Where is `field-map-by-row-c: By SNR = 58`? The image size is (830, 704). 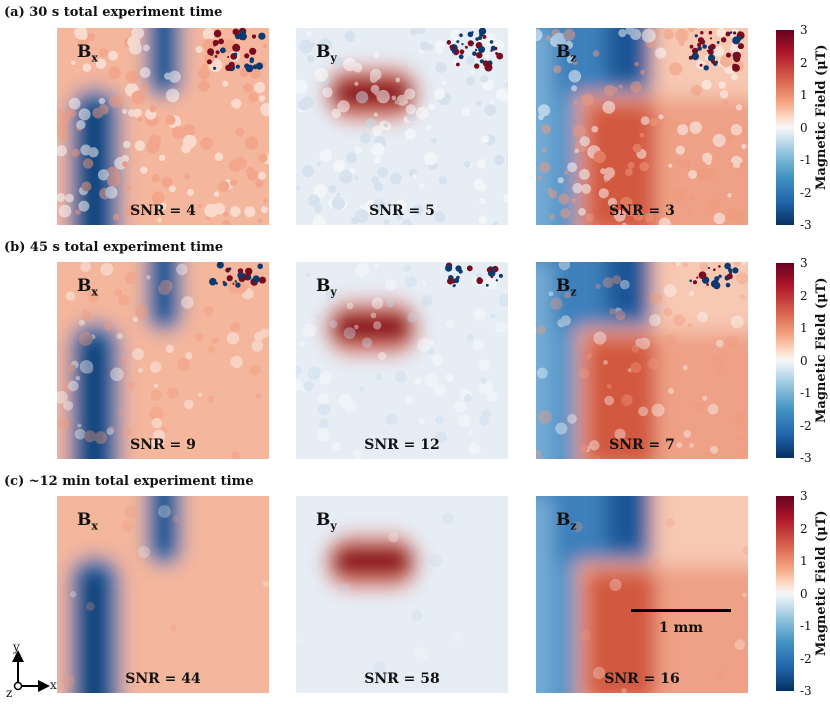
field-map-by-row-c: By SNR = 58 is located at coordinates (402, 594).